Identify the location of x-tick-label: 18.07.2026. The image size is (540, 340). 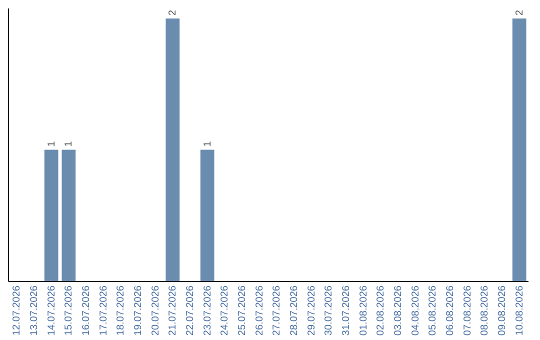
(121, 310).